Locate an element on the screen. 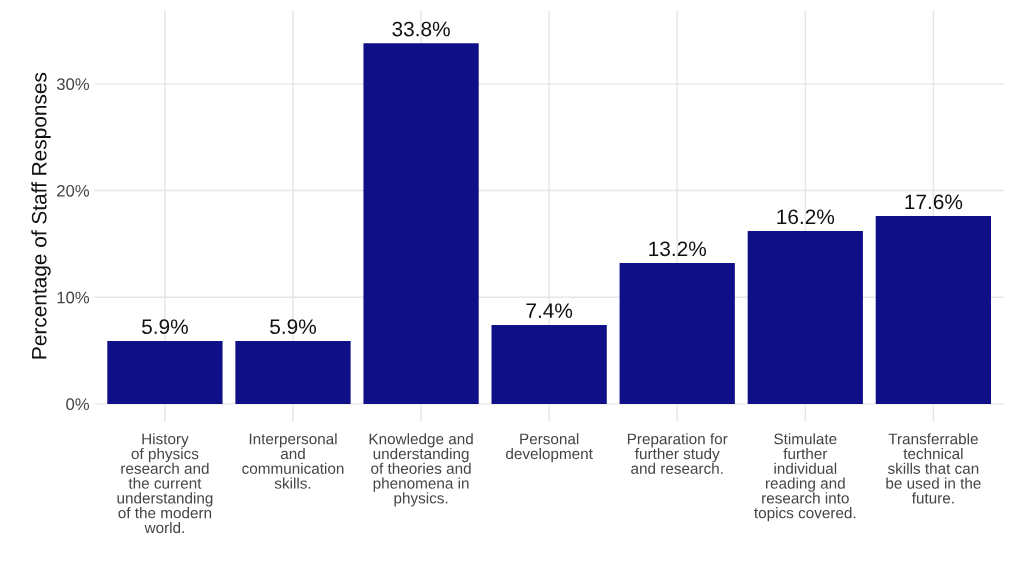 This screenshot has width=1016, height=568. y-axis-title: Percentage of Staff Responses is located at coordinates (41, 215).